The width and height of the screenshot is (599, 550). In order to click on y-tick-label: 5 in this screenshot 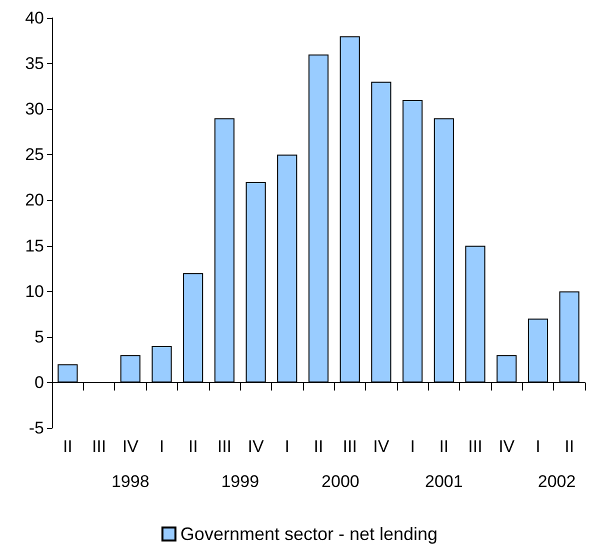, I will do `click(39, 336)`.